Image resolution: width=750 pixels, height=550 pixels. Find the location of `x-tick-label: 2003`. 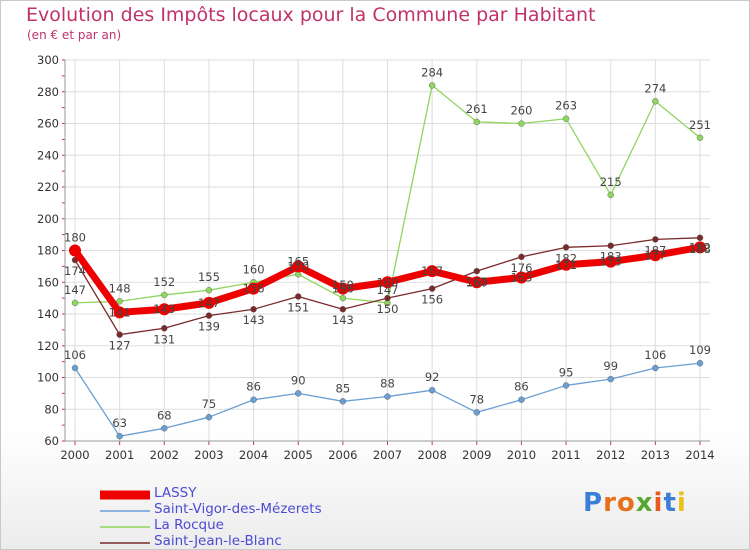

x-tick-label: 2003 is located at coordinates (208, 455).